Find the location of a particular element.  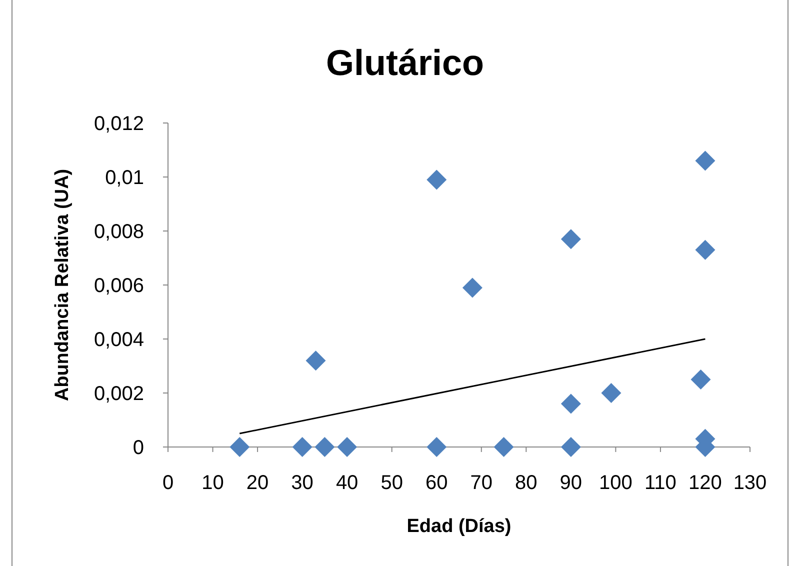

y-axis-title: Abundancia Relativa (UA) is located at coordinates (62, 285).